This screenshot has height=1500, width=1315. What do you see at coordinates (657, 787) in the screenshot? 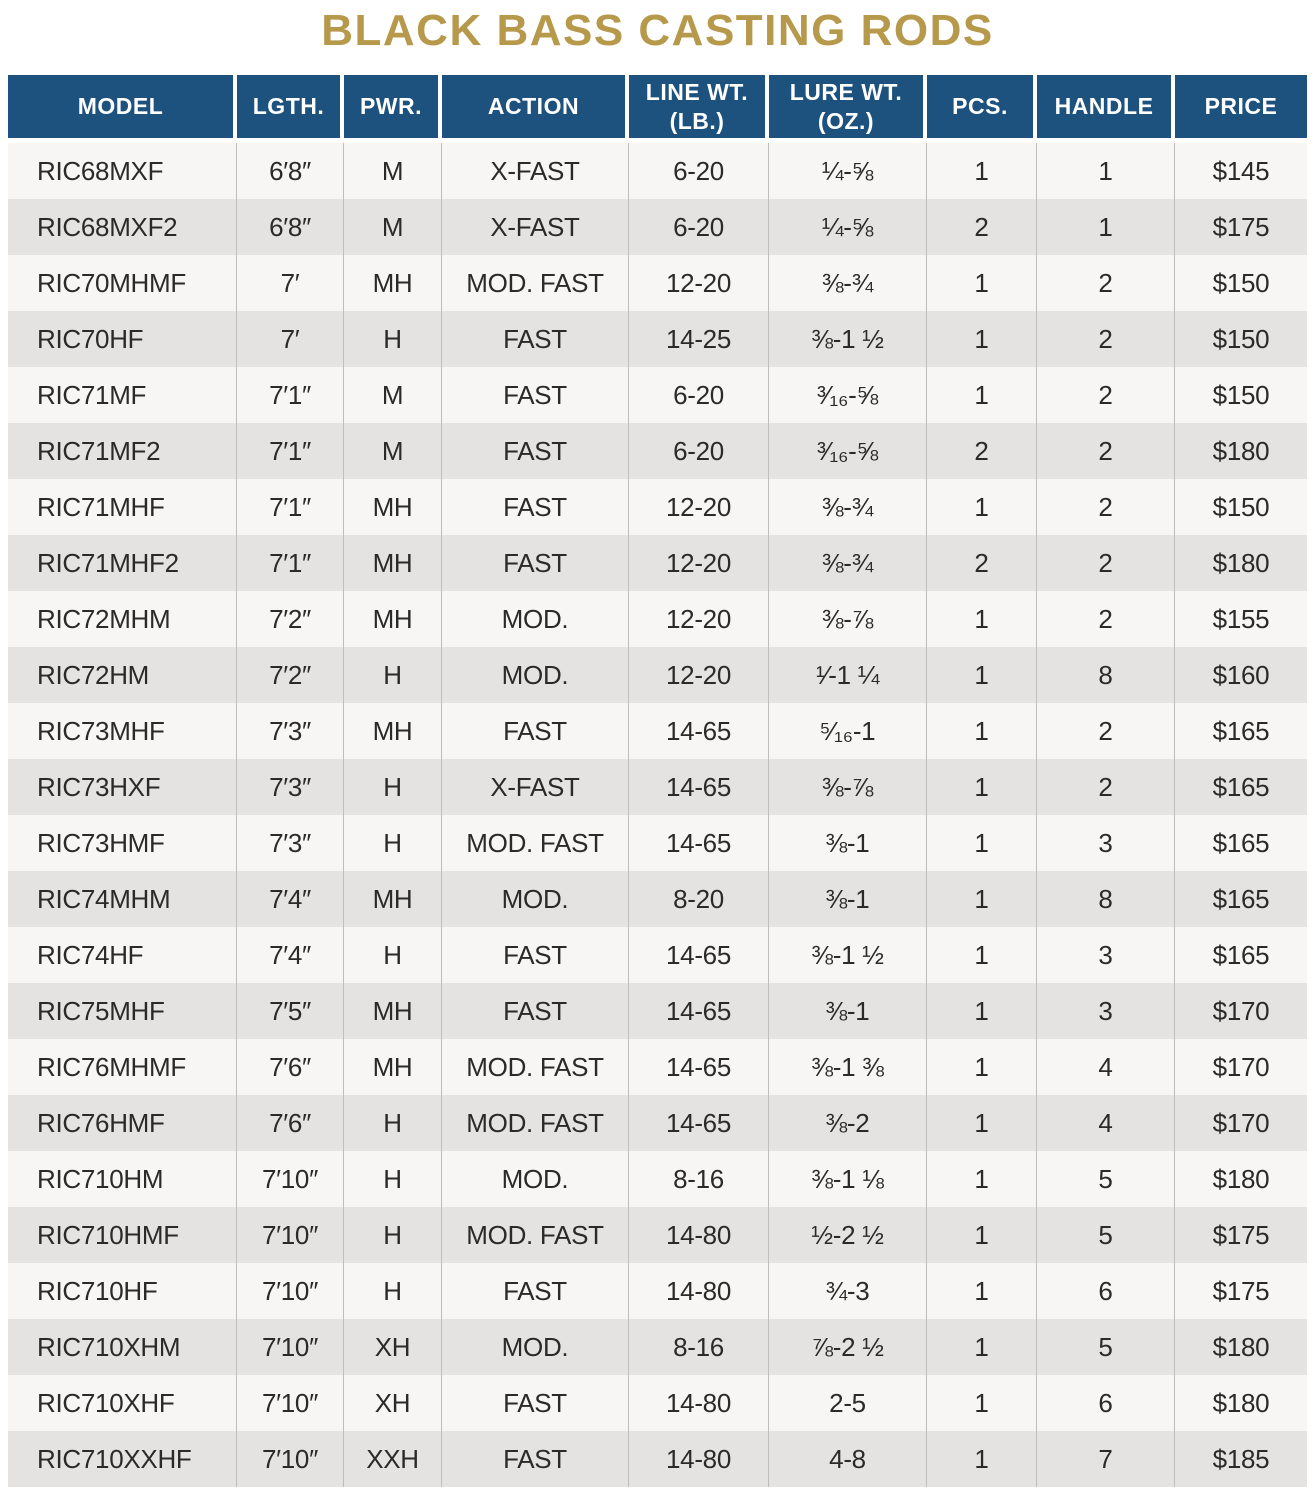
I see `table-row: RIC73HXF 7′3″ H X-FAST 14-65 ⅜-⅞ 1 2 $165` at bounding box center [657, 787].